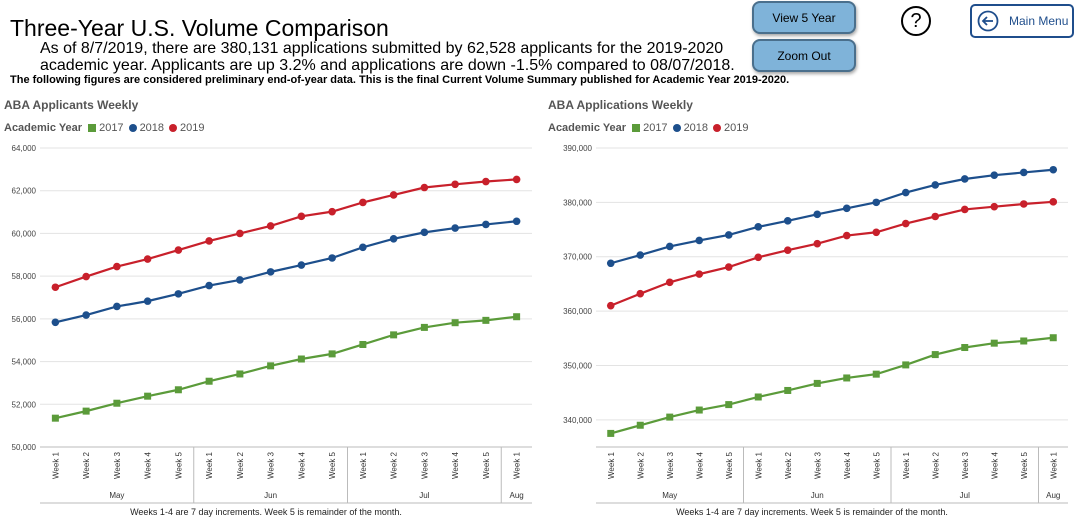 The width and height of the screenshot is (1080, 530). Describe the element at coordinates (804, 17) in the screenshot. I see `view-5-year-button: View 5 Year` at that location.